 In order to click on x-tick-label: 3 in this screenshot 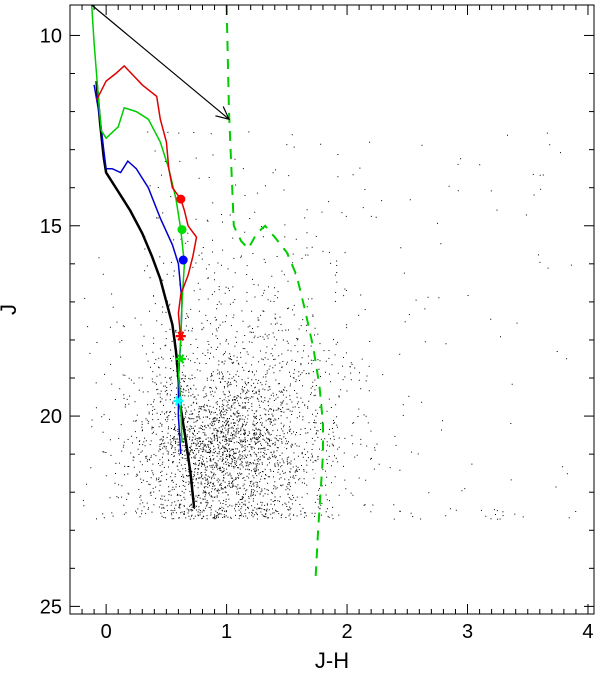, I will do `click(467, 632)`.